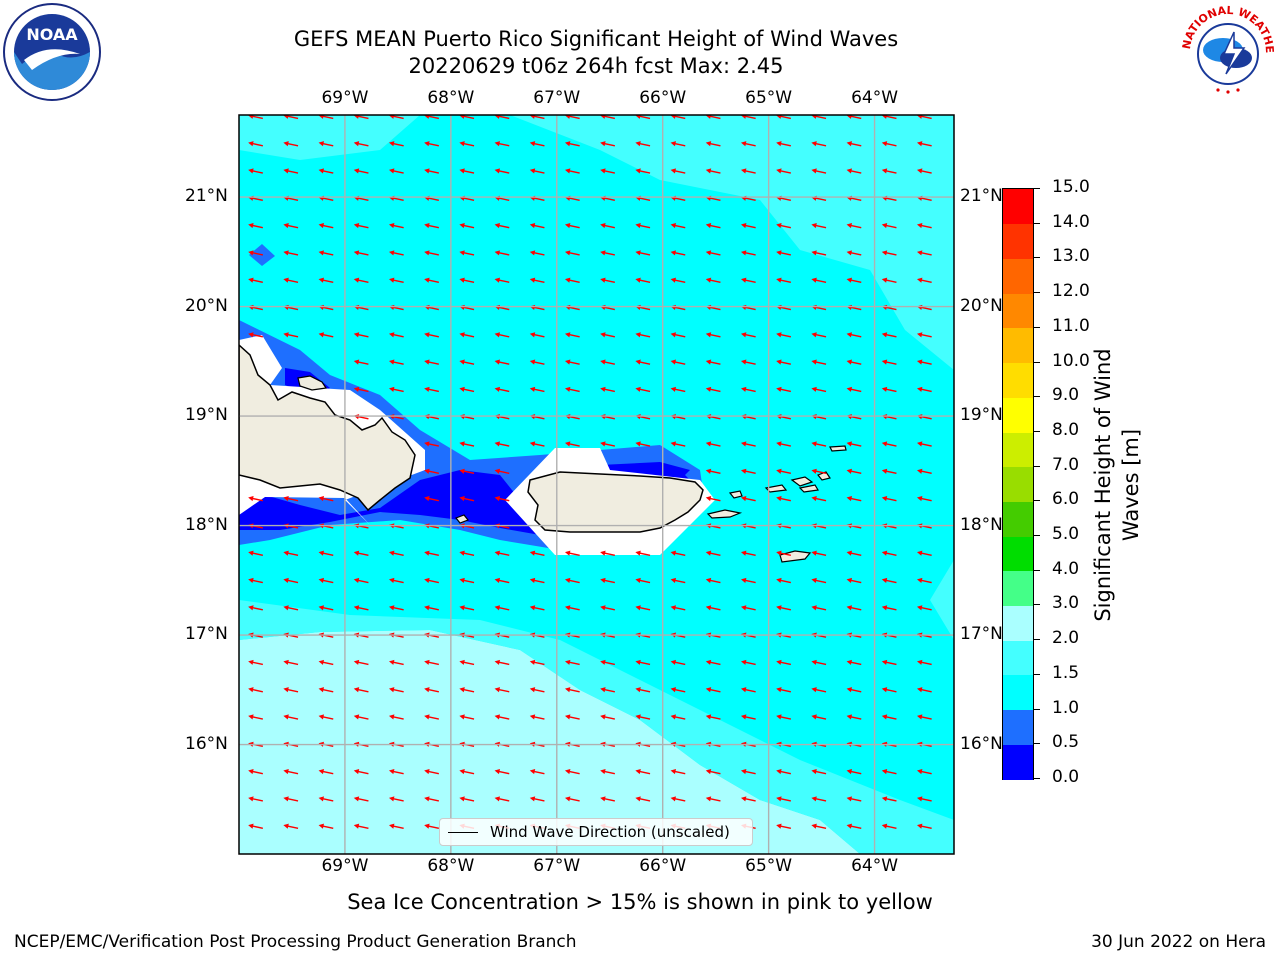  I want to click on wave-zone-1-5-south, so click(596, 727).